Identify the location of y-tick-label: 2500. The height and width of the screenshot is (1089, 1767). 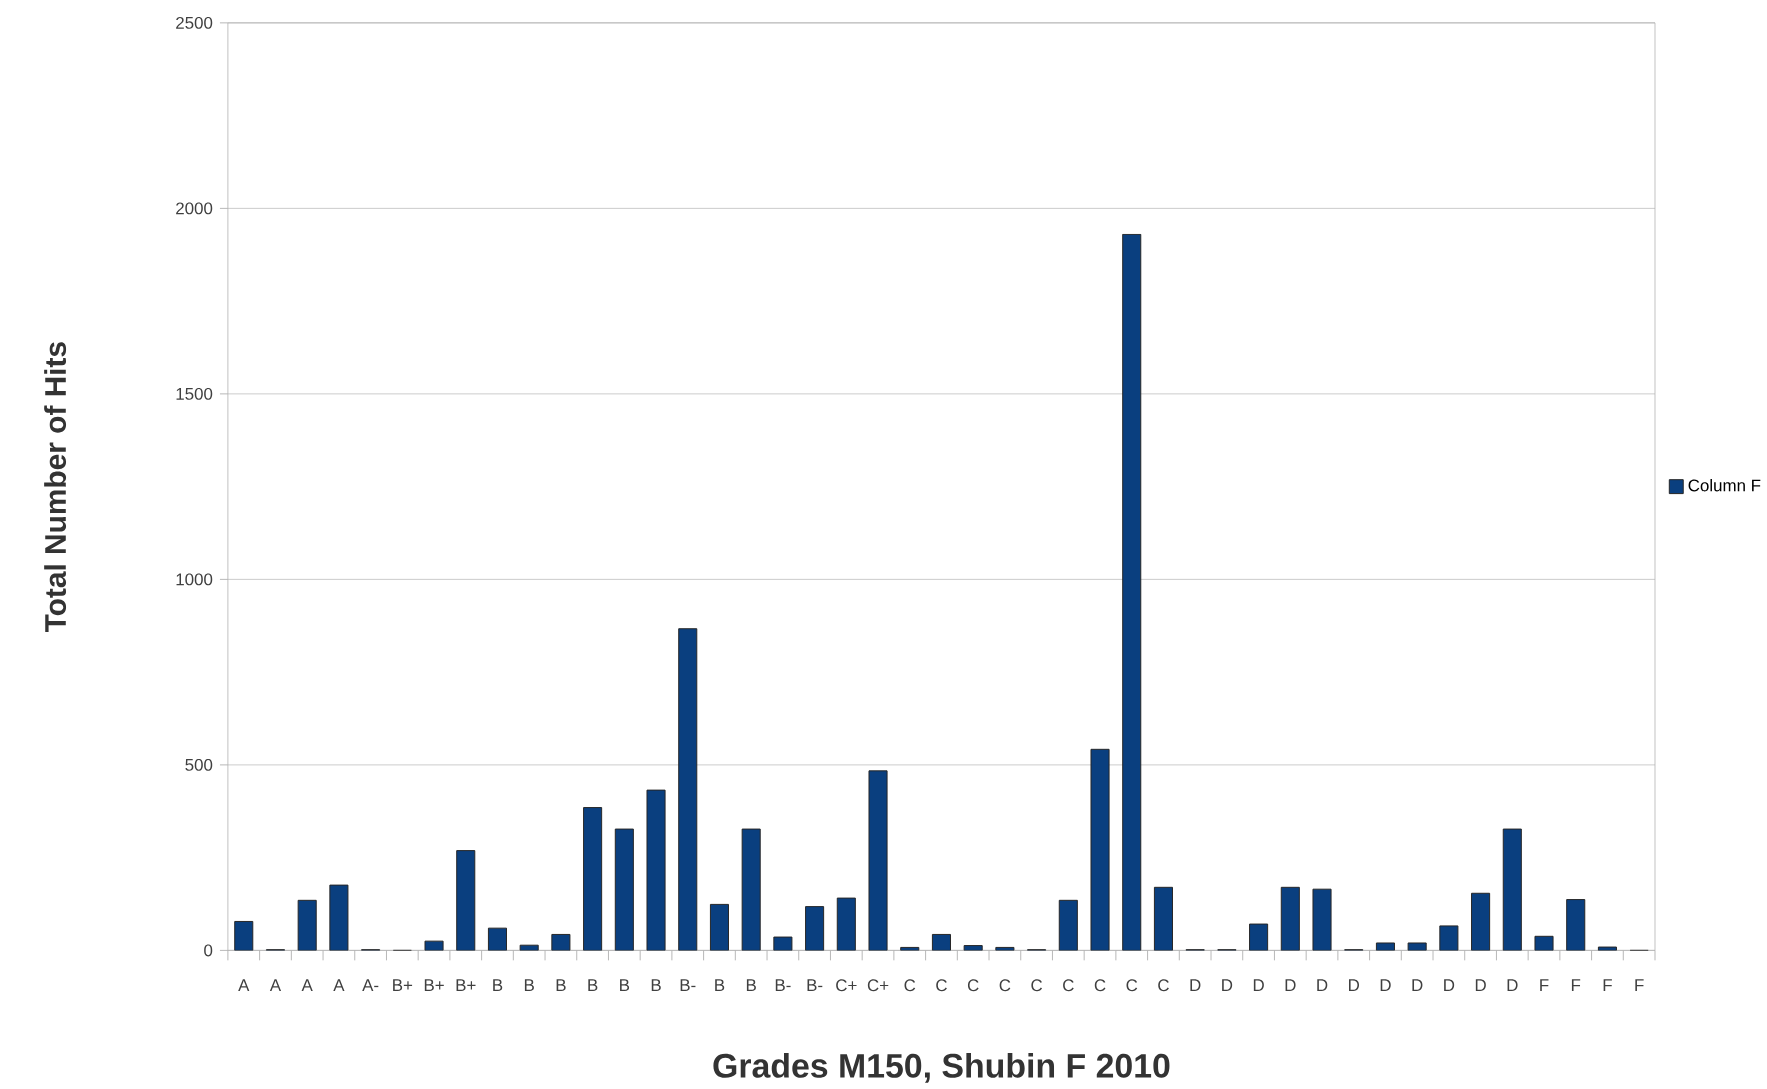
(194, 22).